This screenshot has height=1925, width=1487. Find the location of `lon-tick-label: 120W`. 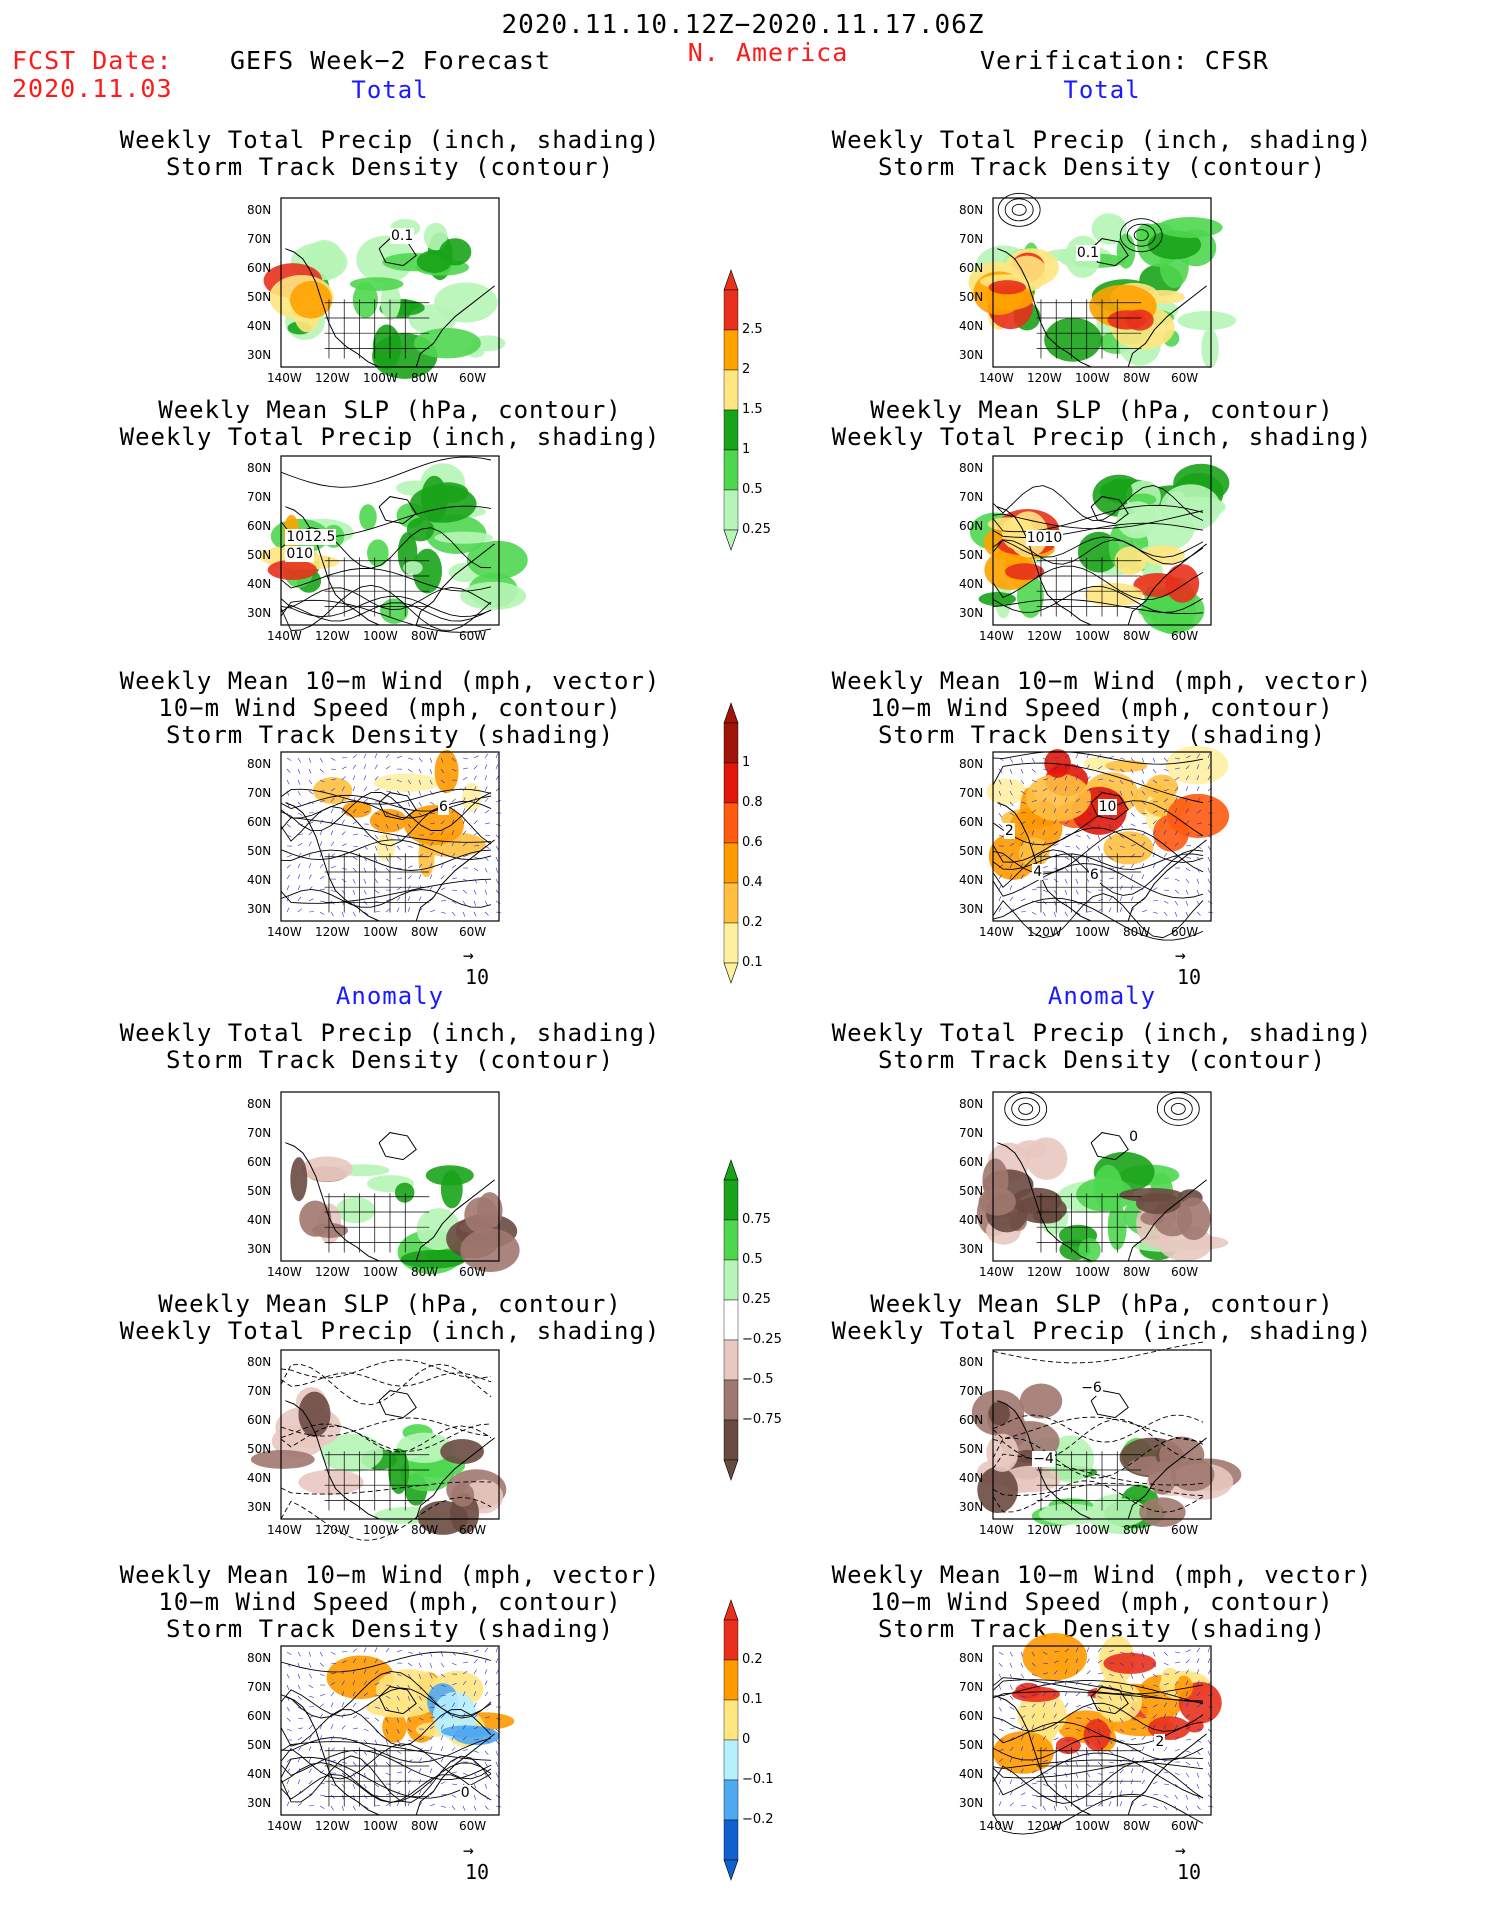

lon-tick-label: 120W is located at coordinates (332, 636).